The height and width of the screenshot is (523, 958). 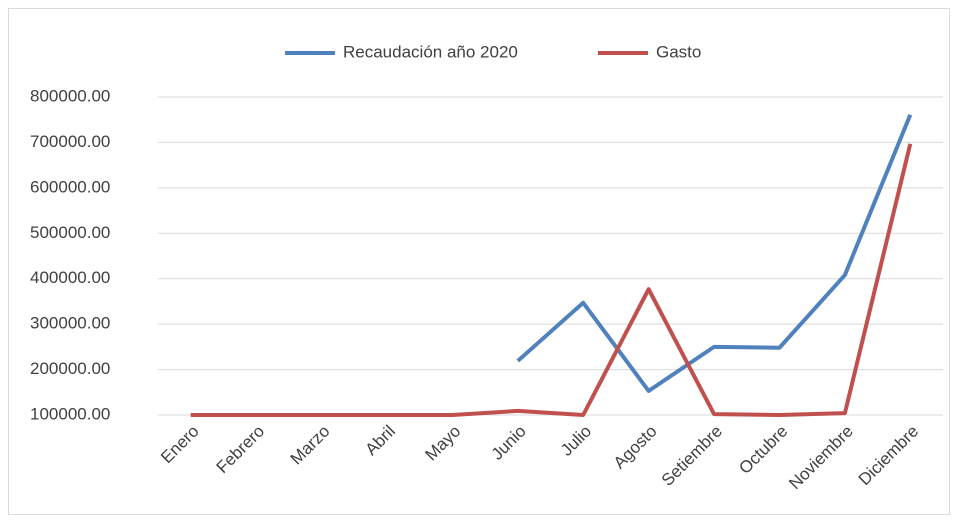 I want to click on y-tick-label: 100000.00, so click(x=70, y=413).